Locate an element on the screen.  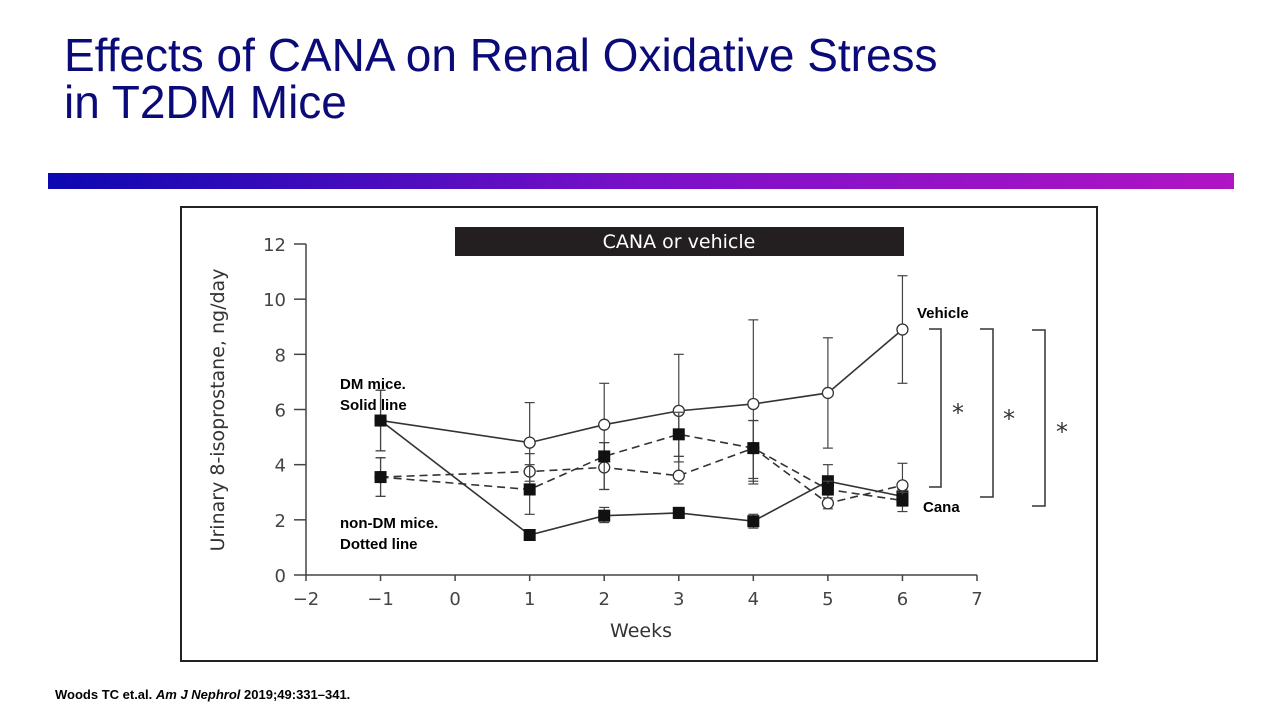
x-tick-label: 5 is located at coordinates (827, 599).